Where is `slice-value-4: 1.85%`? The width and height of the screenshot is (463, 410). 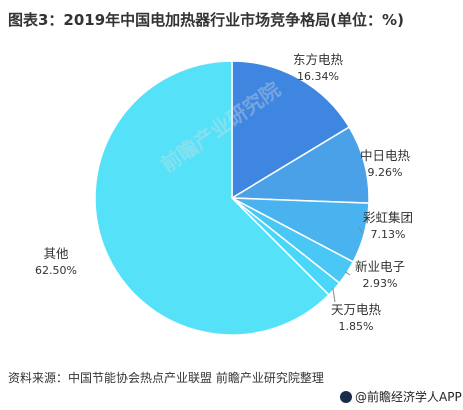
slice-value-4: 1.85% is located at coordinates (356, 326).